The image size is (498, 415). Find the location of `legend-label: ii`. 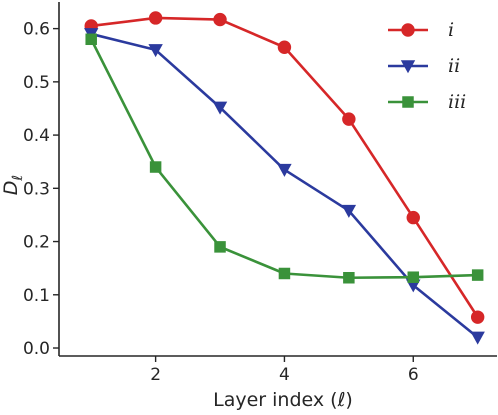

legend-label: ii is located at coordinates (454, 66).